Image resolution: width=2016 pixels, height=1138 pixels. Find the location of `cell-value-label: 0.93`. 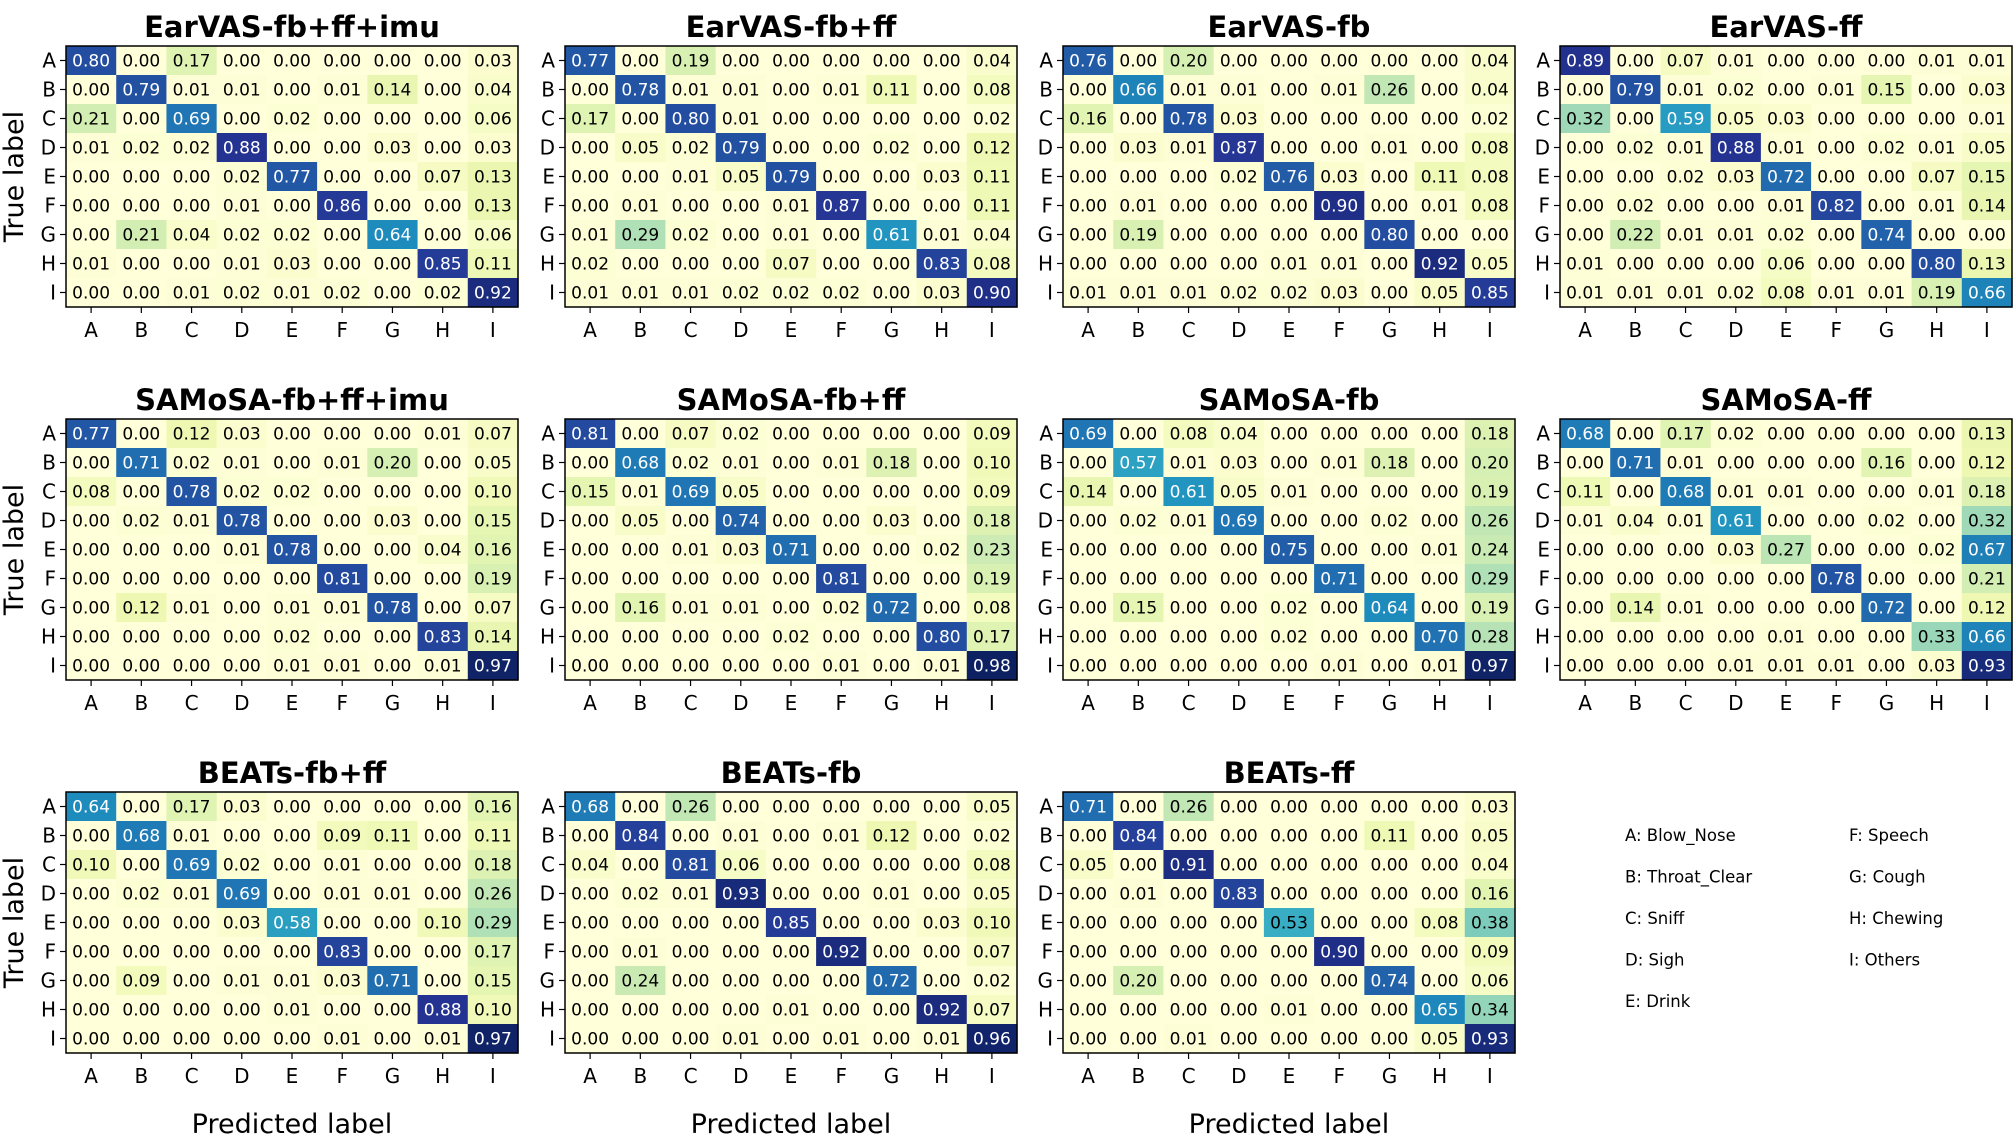

cell-value-label: 0.93 is located at coordinates (1987, 667).